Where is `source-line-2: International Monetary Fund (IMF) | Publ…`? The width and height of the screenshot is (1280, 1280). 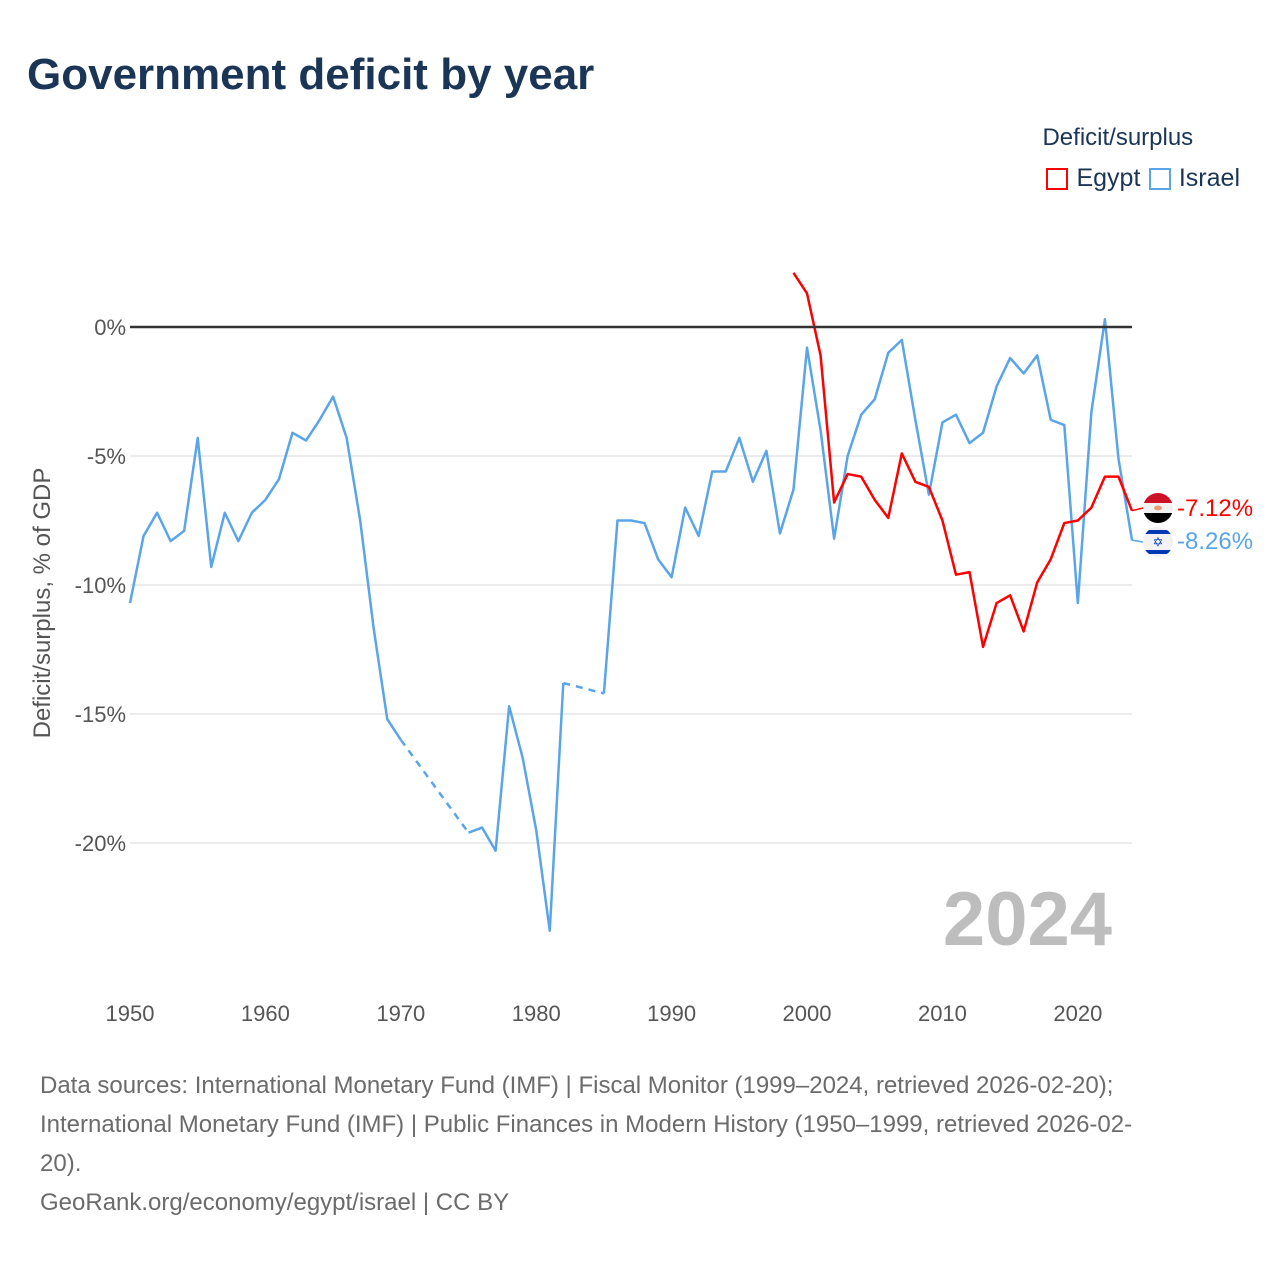 source-line-2: International Monetary Fund (IMF) | Publ… is located at coordinates (586, 1124).